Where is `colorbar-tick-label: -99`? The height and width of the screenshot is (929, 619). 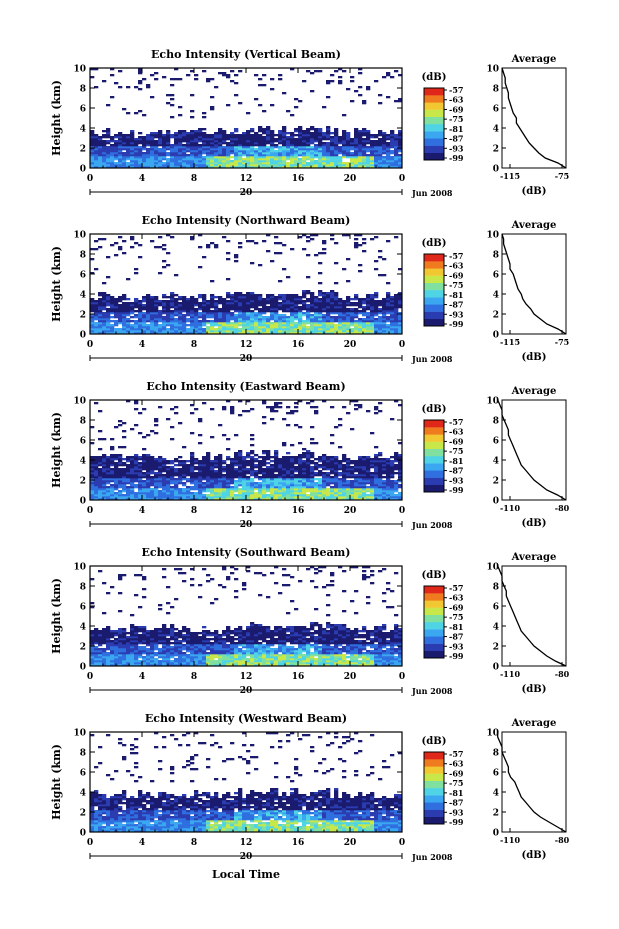
colorbar-tick-label: -99 is located at coordinates (456, 158).